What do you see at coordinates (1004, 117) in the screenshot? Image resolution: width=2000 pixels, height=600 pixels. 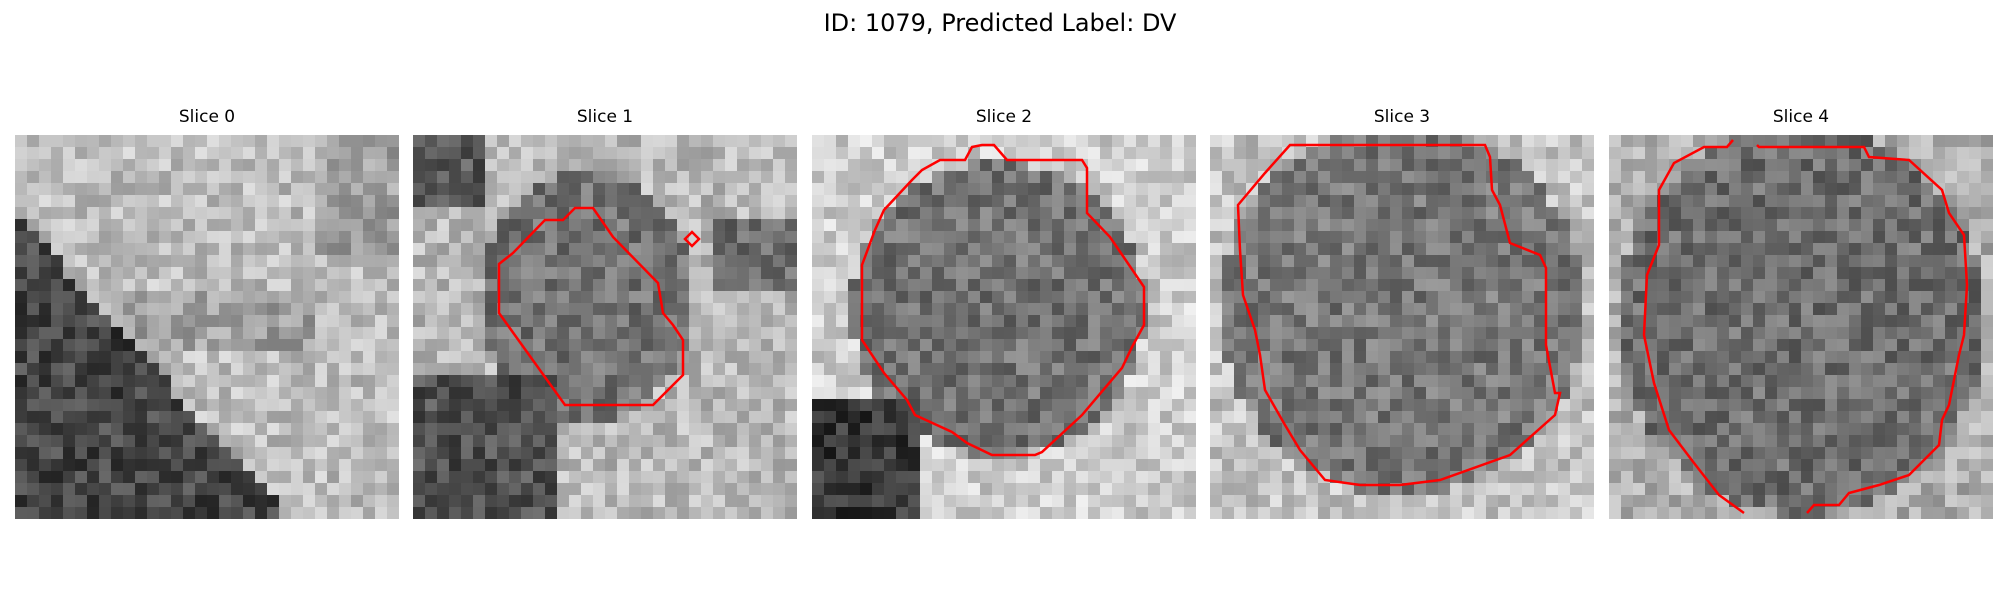 I see `slice-title: Slice 2` at bounding box center [1004, 117].